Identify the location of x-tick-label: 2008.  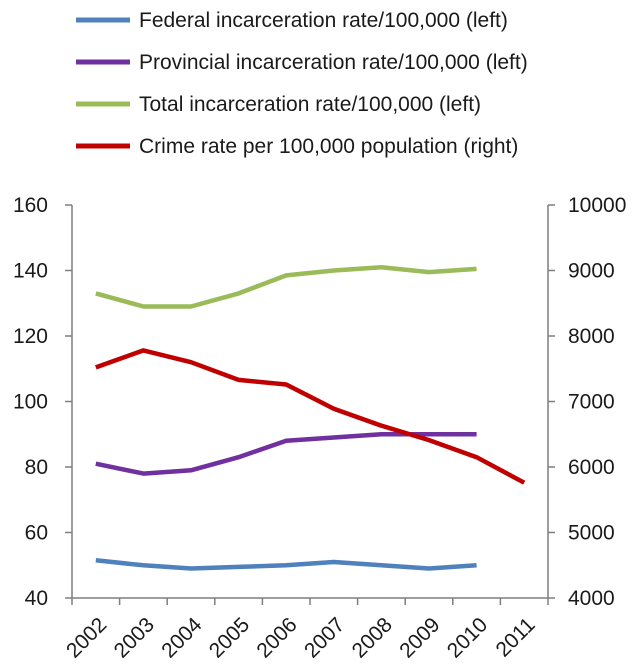
(372, 637).